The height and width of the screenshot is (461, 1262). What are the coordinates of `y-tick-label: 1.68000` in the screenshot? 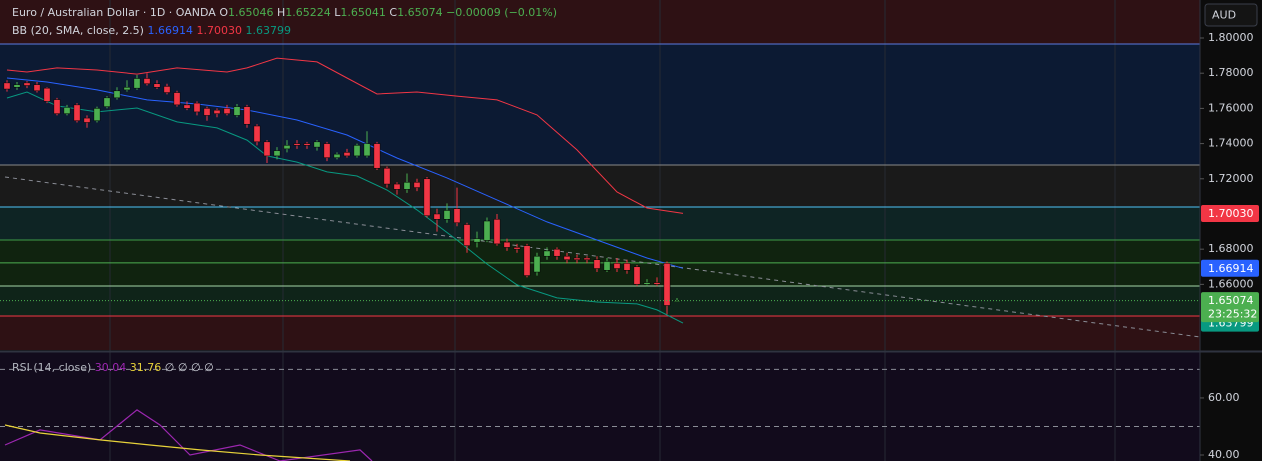 It's located at (1231, 248).